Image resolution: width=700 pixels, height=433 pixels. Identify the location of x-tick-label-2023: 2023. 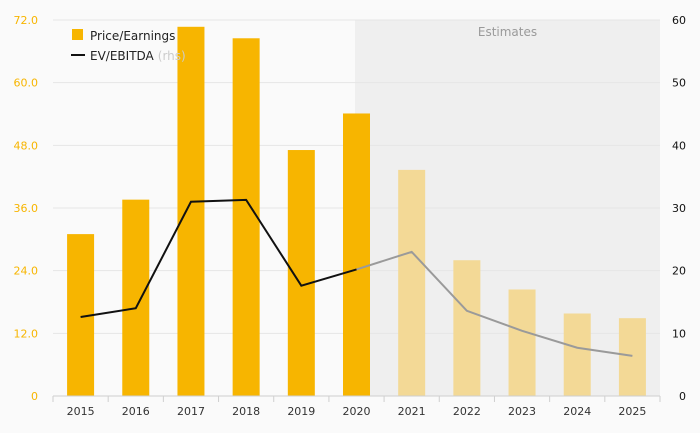
(522, 411).